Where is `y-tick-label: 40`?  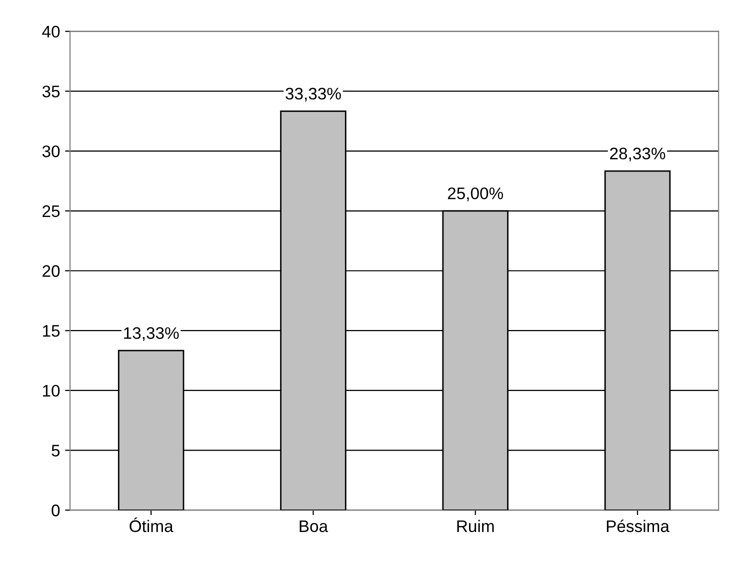 y-tick-label: 40 is located at coordinates (51, 32).